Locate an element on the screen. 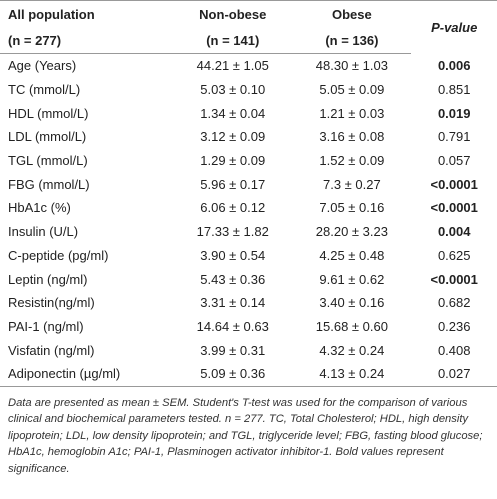 The width and height of the screenshot is (497, 499). cell: 5.43 ± 0.36 is located at coordinates (233, 279).